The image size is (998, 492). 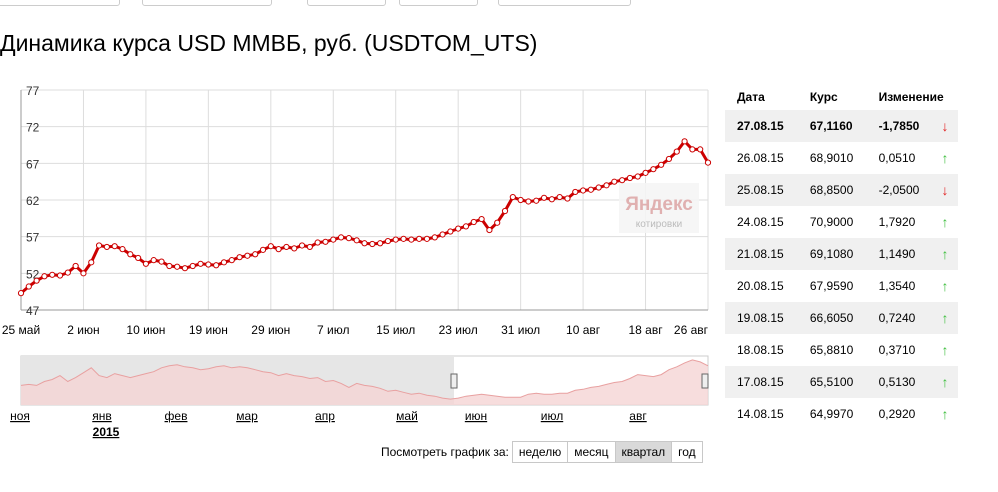 I want to click on table-row: 21.08.15 69,1080 1,1490 ↑, so click(x=841, y=254).